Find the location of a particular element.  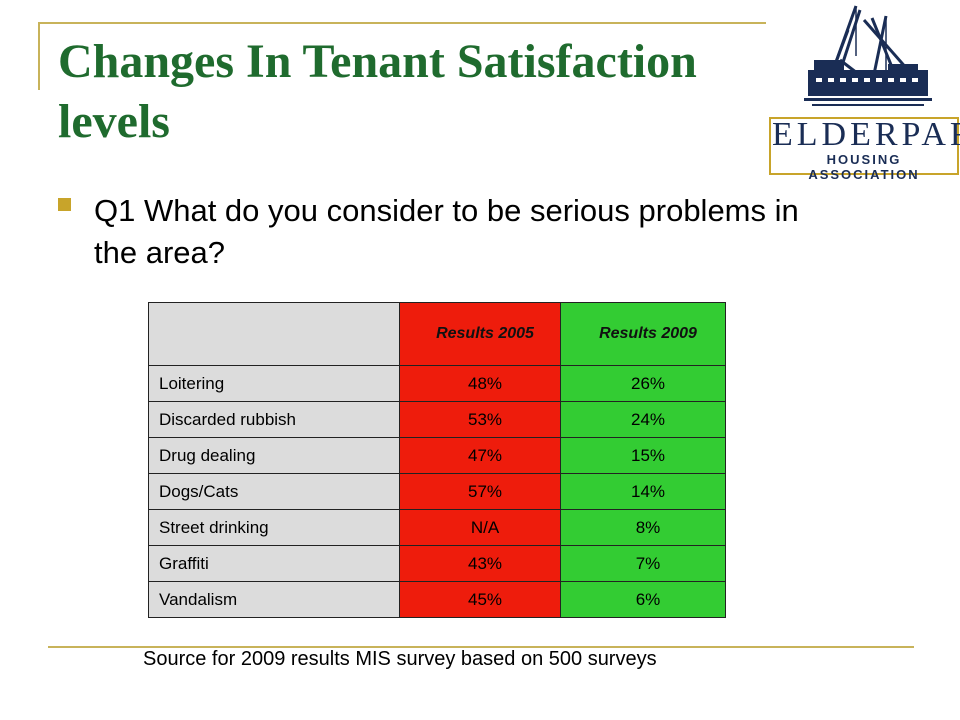

table-row: Graffiti 43% 7% is located at coordinates (437, 563).